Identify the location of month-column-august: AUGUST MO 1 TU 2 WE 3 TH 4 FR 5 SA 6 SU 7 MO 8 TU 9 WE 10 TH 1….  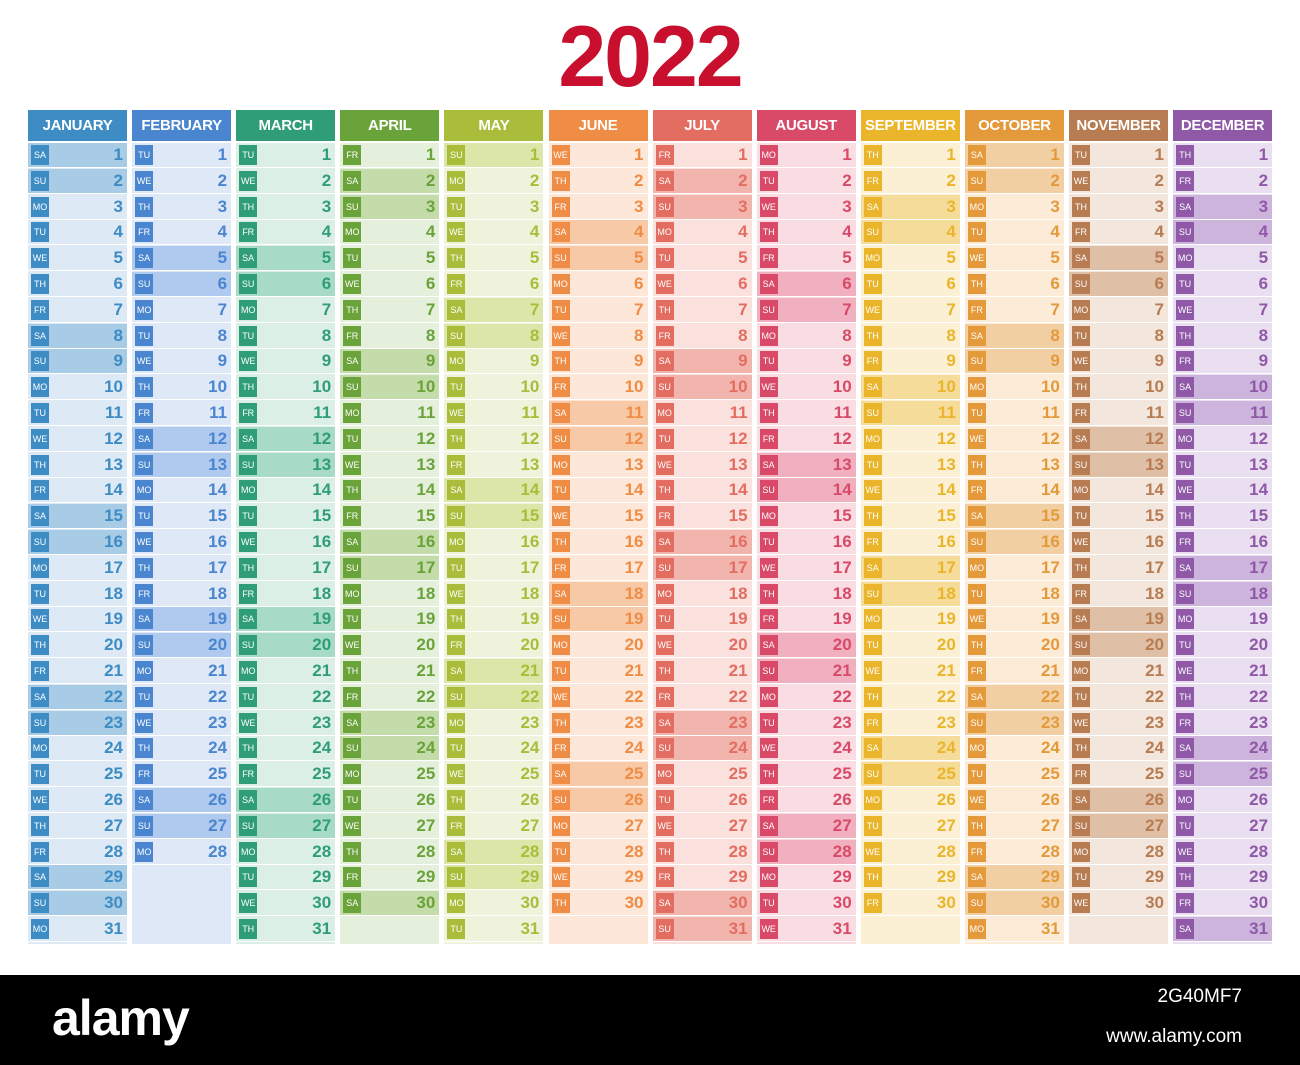
(806, 527).